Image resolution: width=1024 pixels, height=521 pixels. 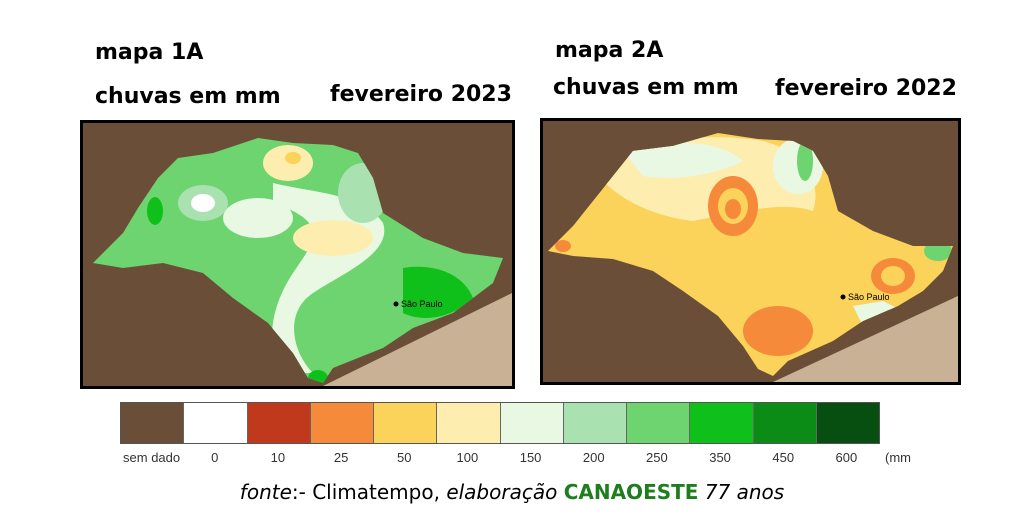 I want to click on legend-bar, so click(x=500, y=423).